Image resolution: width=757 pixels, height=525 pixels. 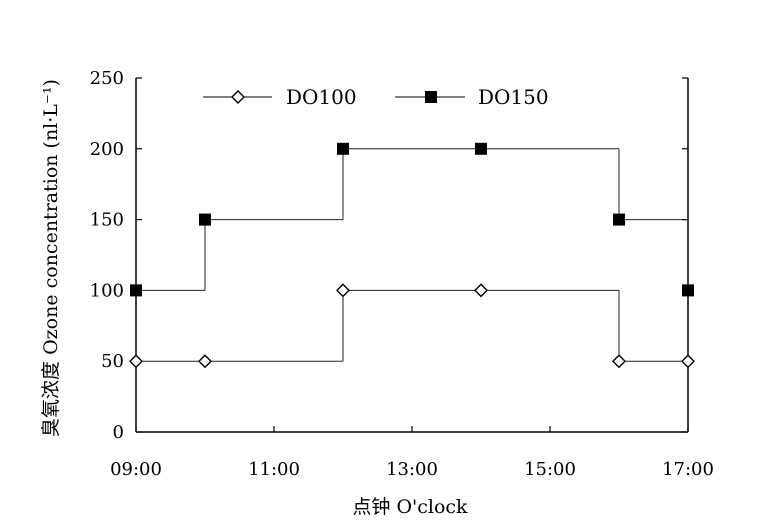 I want to click on x-axis-title: 点钟 O'clock, so click(x=410, y=507).